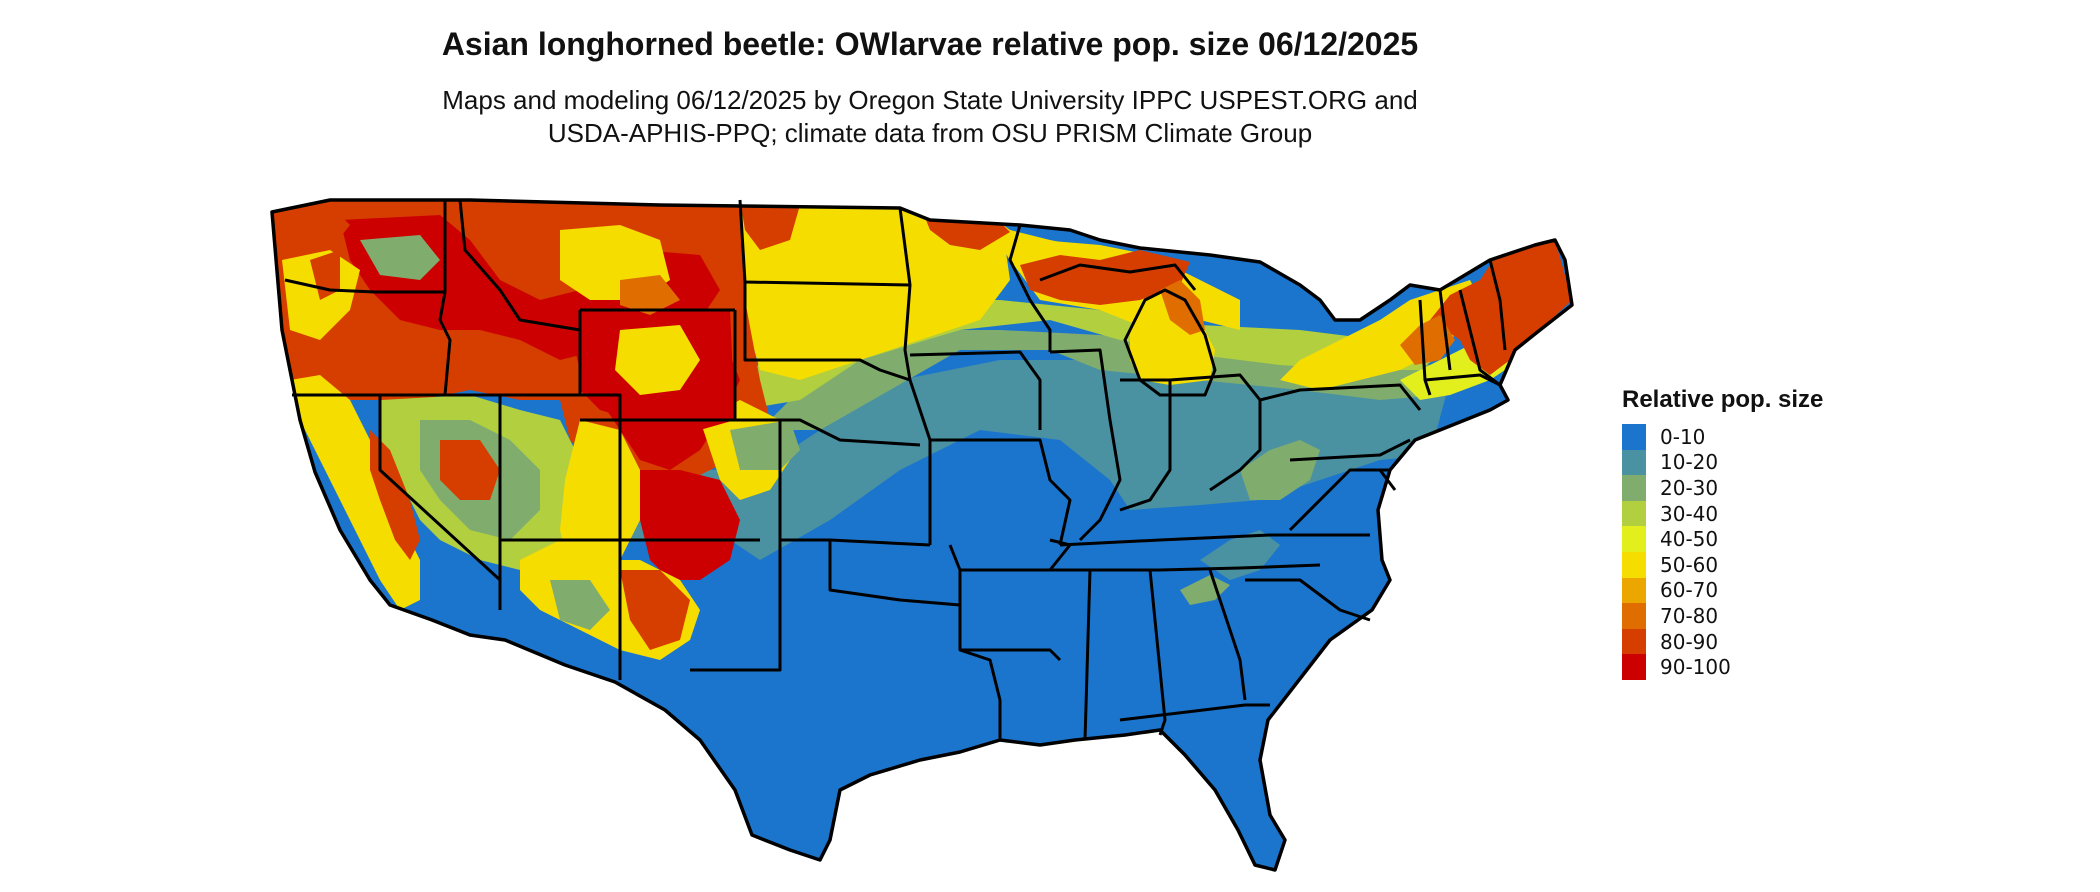  I want to click on legend-item: 50-60, so click(1722, 564).